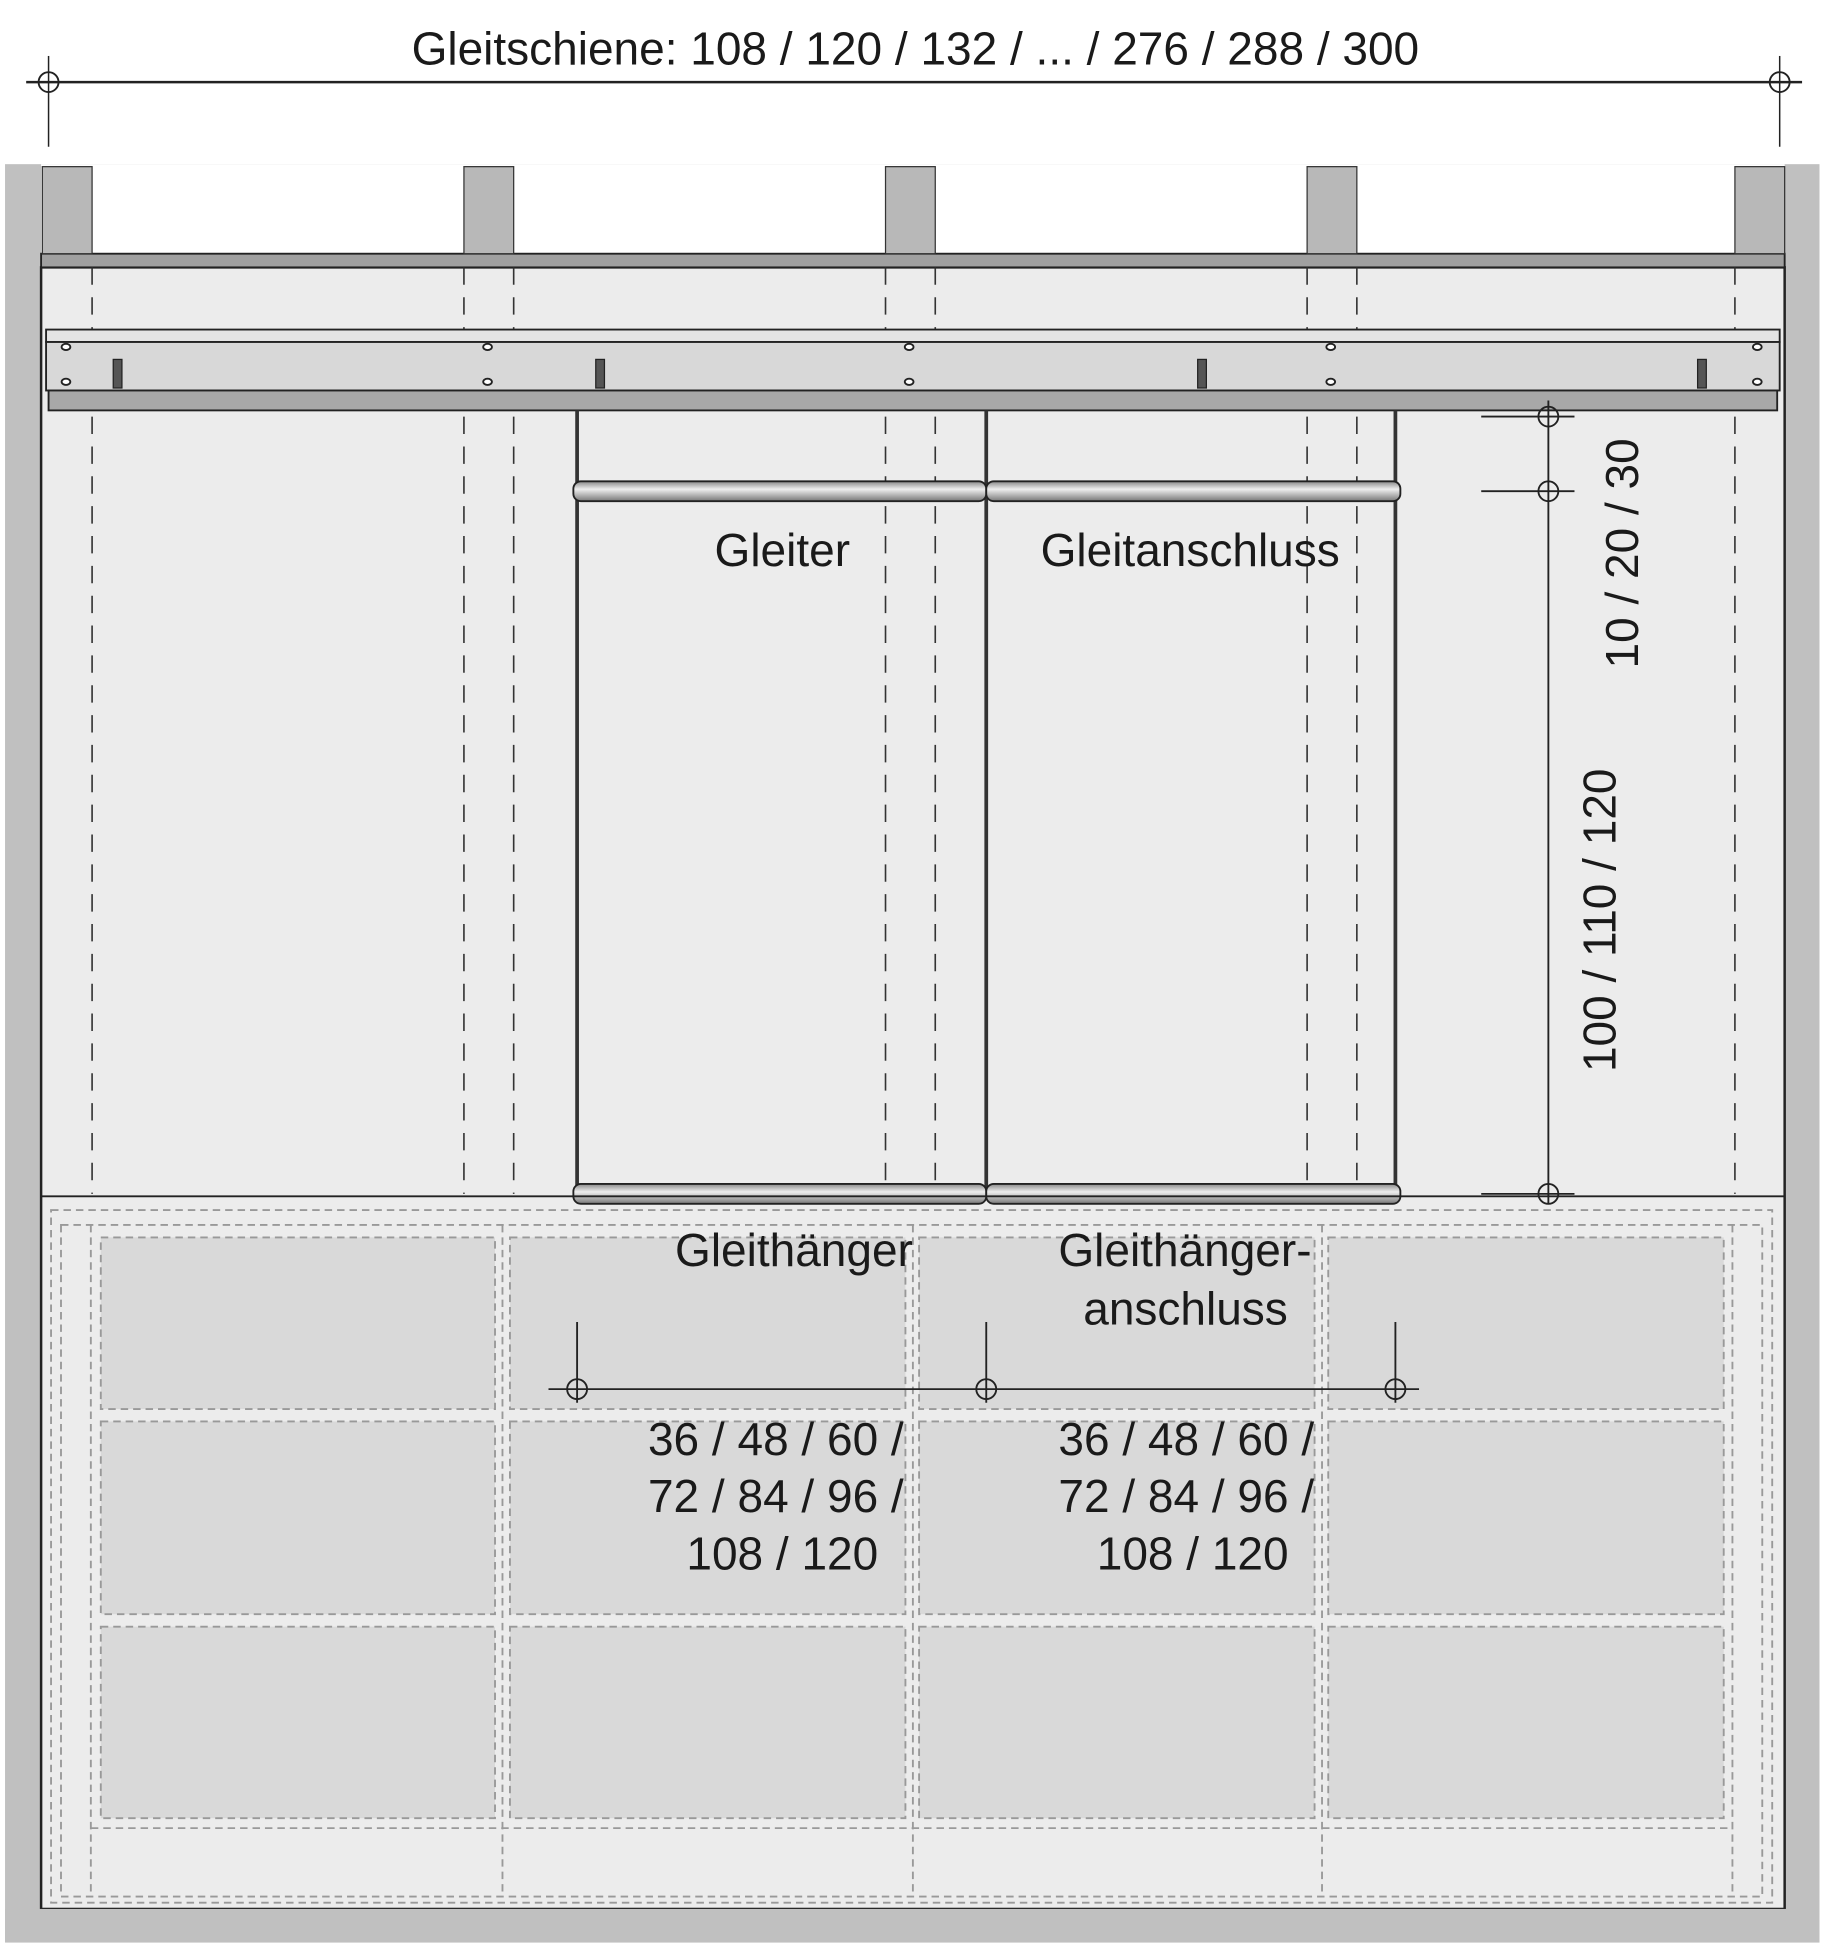 The width and height of the screenshot is (1827, 1950). Describe the element at coordinates (909, 373) in the screenshot. I see `bolt-icons` at that location.